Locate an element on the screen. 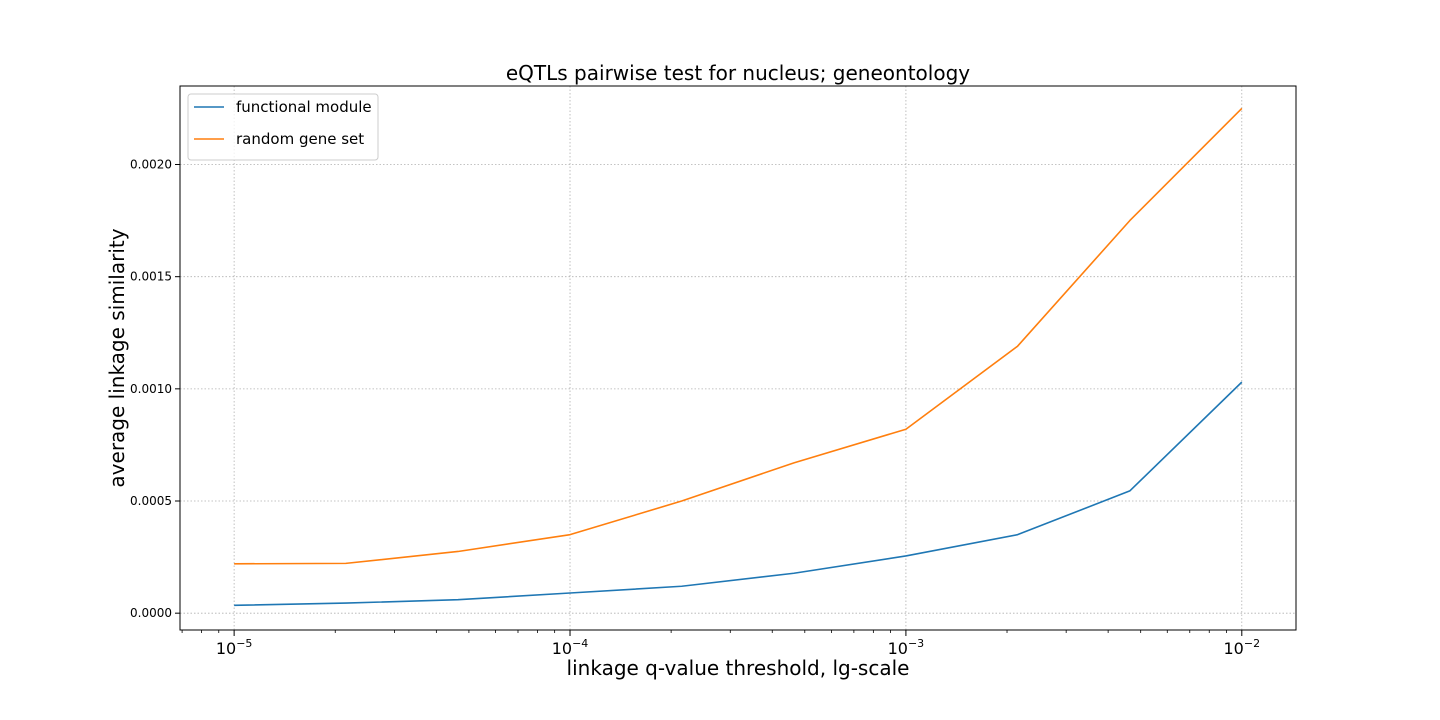 The width and height of the screenshot is (1440, 720). y-tick-label: 0.0000 is located at coordinates (151, 613).